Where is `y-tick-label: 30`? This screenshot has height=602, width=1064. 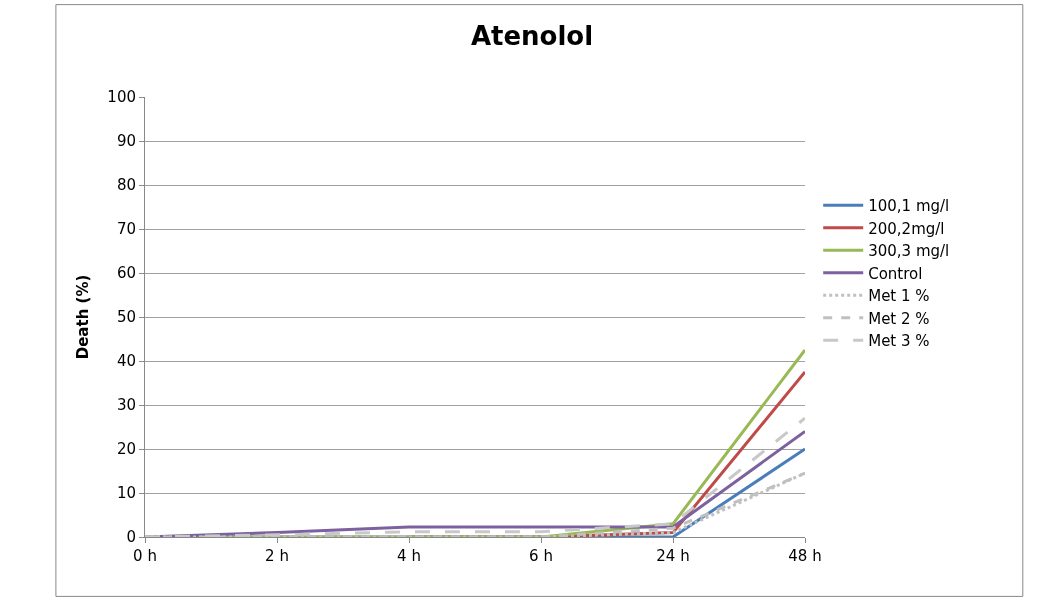 y-tick-label: 30 is located at coordinates (126, 405).